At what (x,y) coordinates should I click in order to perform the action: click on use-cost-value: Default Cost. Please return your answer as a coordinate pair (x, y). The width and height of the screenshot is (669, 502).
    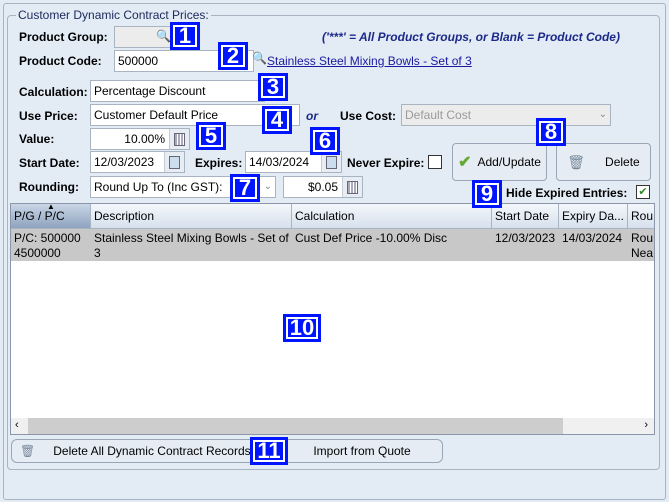
    Looking at the image, I should click on (438, 115).